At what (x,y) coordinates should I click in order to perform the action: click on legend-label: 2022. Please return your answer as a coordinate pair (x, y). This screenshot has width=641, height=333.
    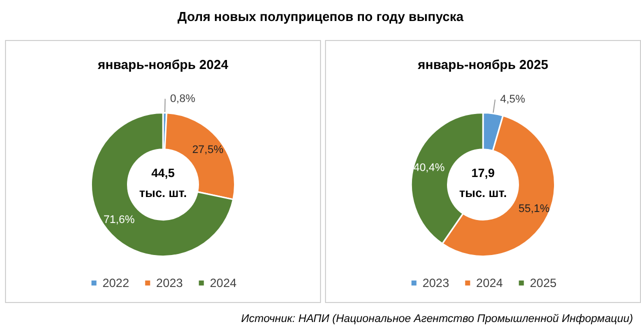
    Looking at the image, I should click on (116, 283).